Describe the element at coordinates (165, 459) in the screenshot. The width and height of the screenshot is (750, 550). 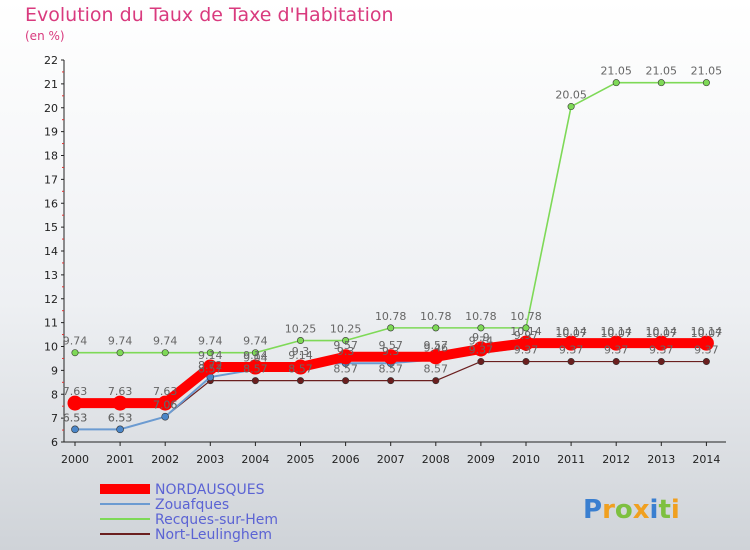
I see `x-tick-label: 2002` at that location.